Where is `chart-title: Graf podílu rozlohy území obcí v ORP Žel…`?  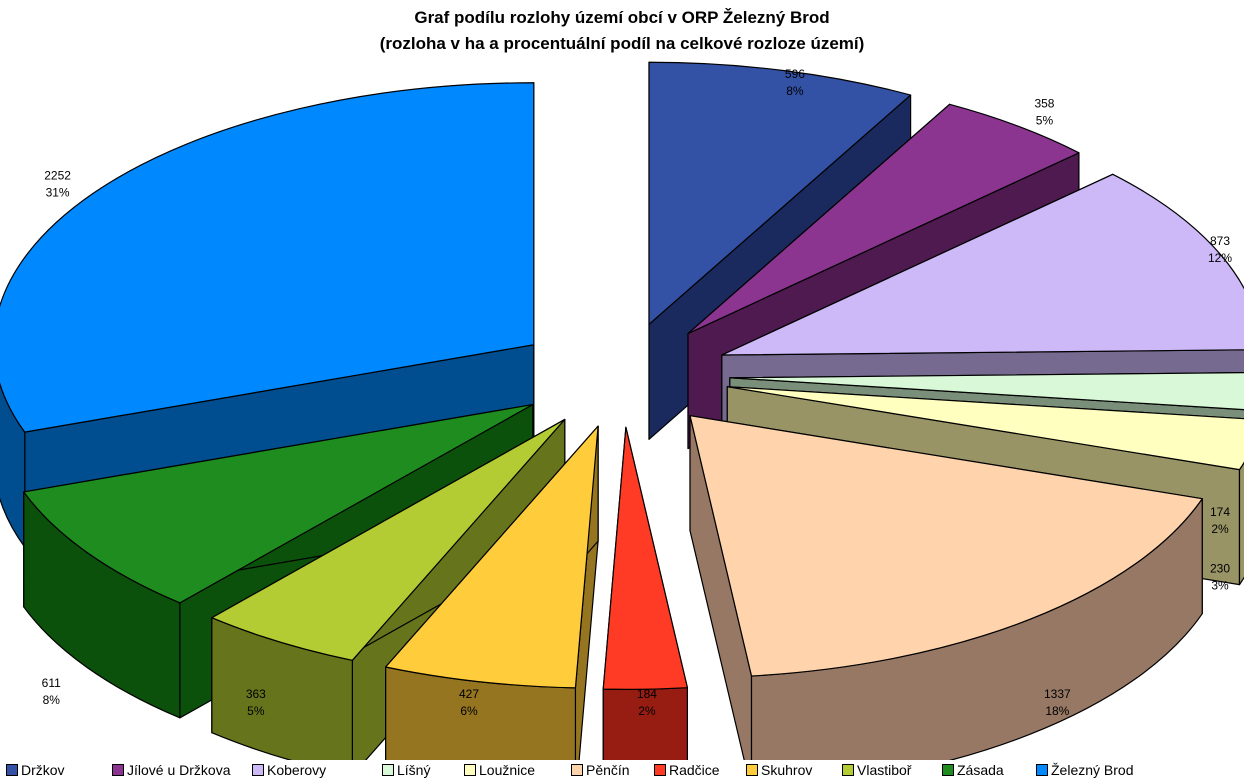
chart-title: Graf podílu rozlohy území obcí v ORP Žel… is located at coordinates (622, 17).